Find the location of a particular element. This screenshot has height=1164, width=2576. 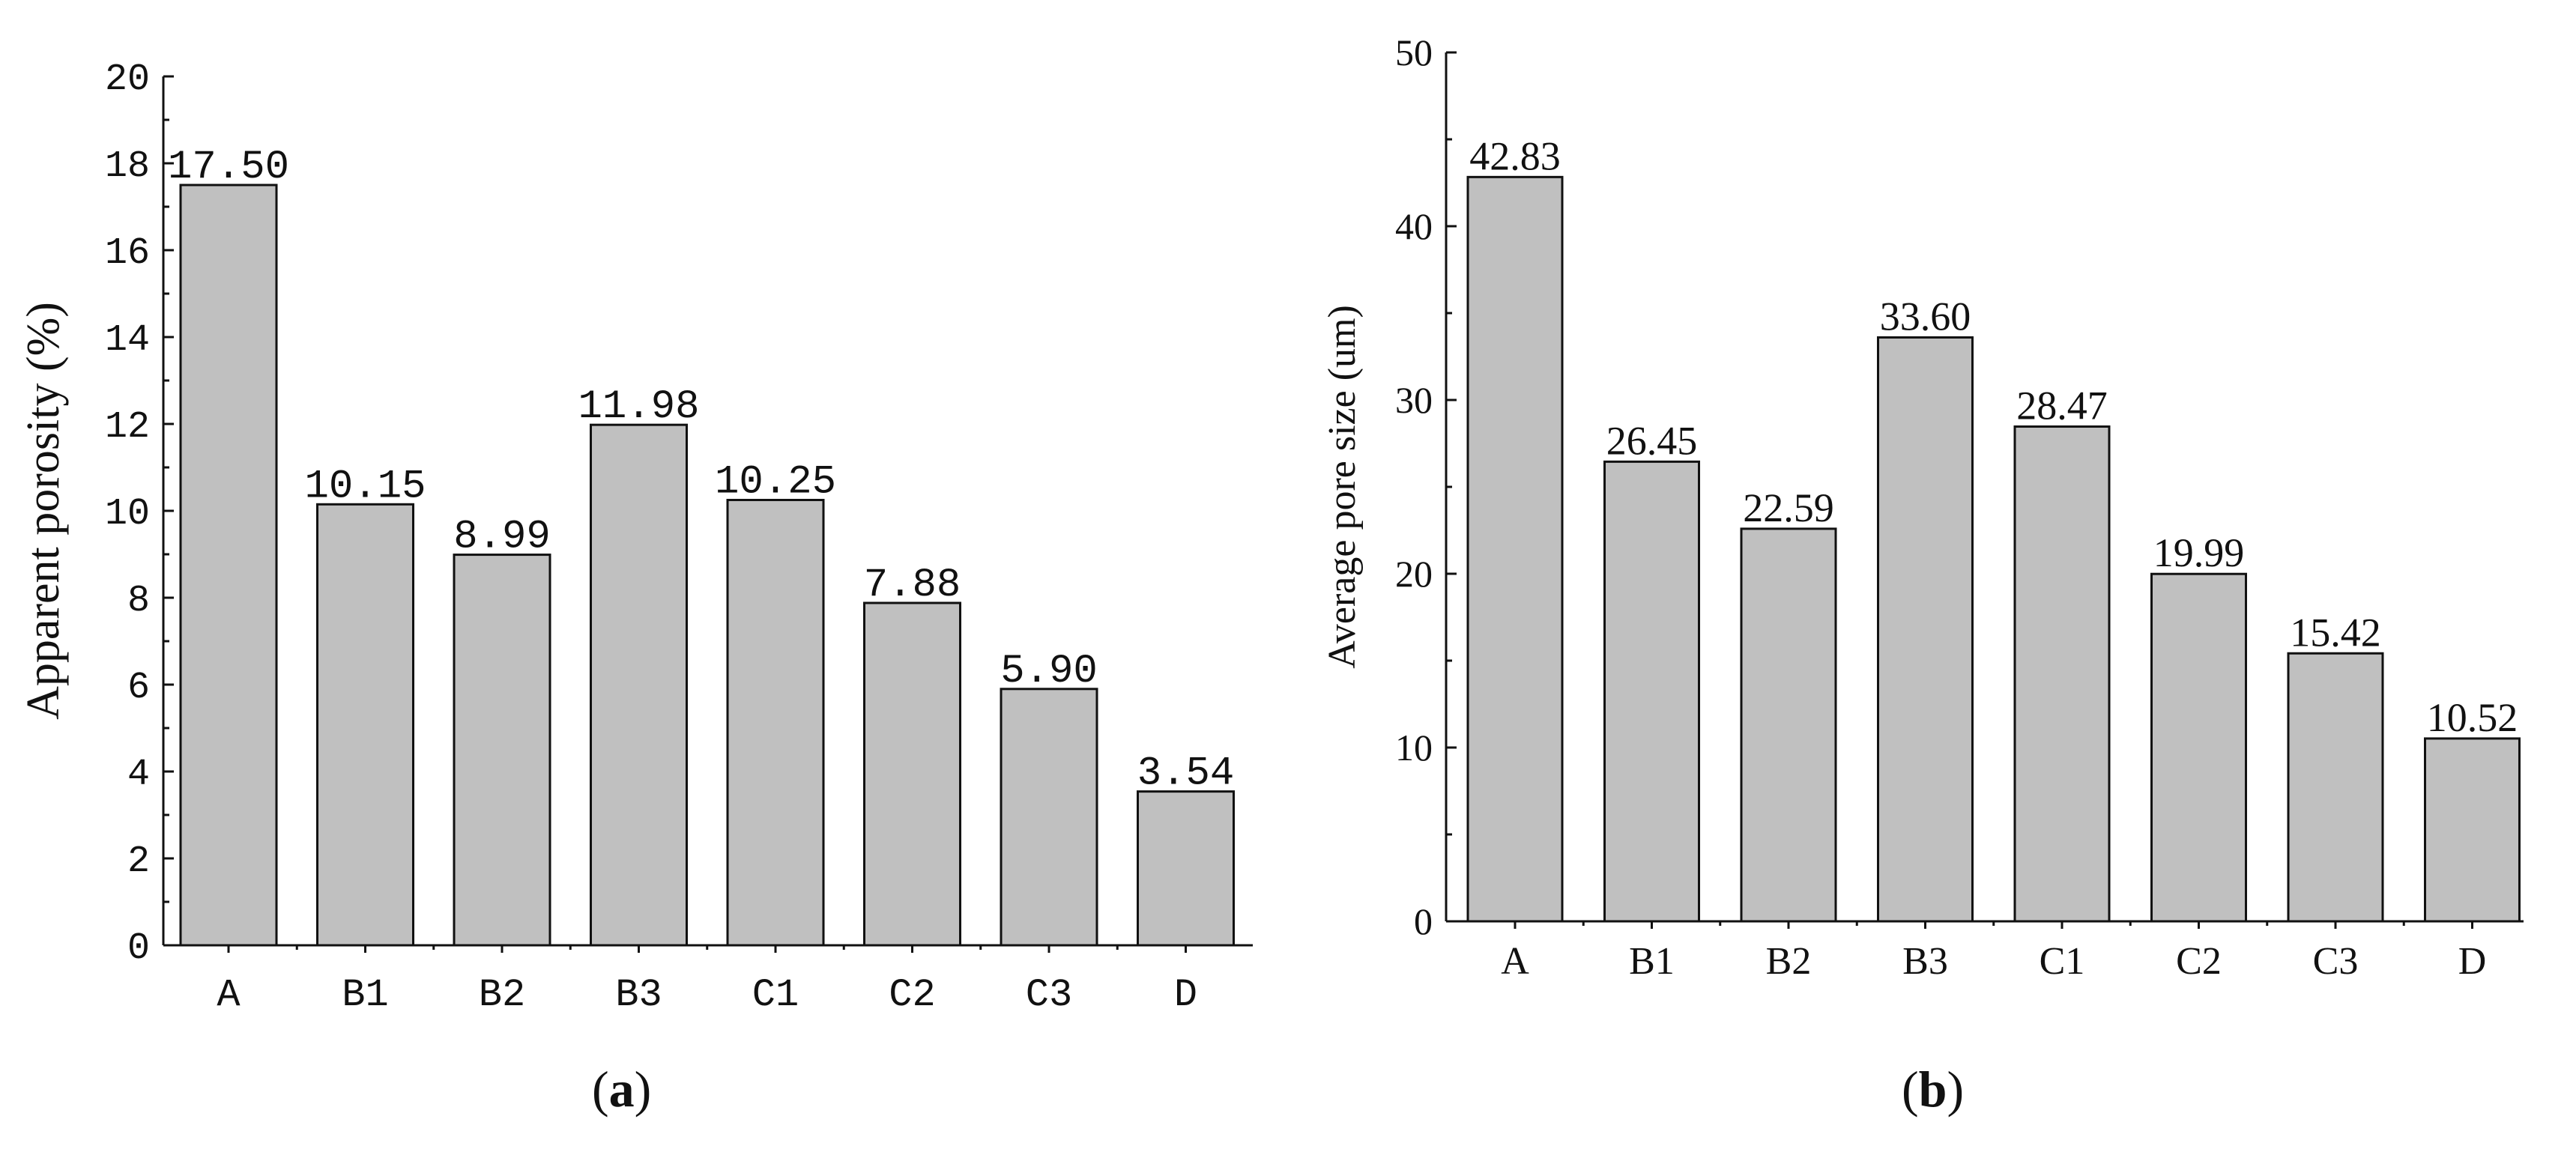

panel-a-y-tick-label: 18 is located at coordinates (127, 166).